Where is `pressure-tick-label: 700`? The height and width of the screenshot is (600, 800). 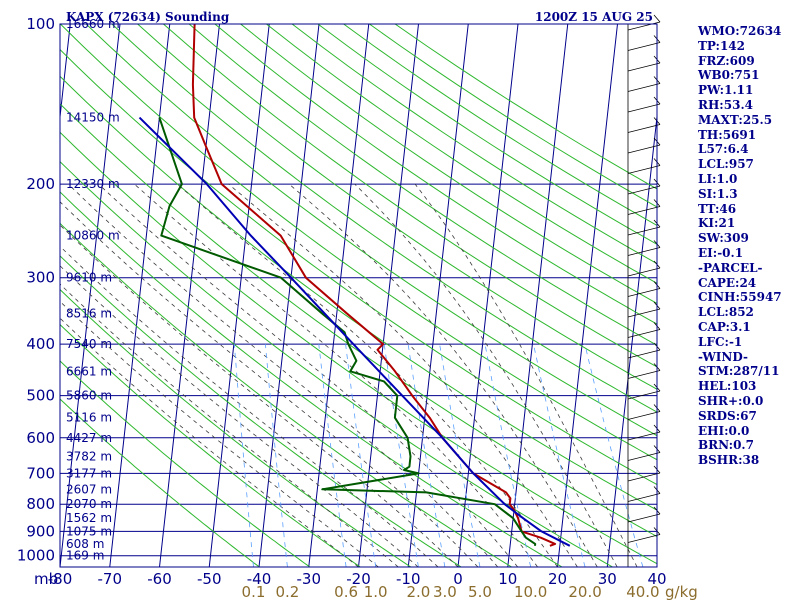
pressure-tick-label: 700 is located at coordinates (40, 473).